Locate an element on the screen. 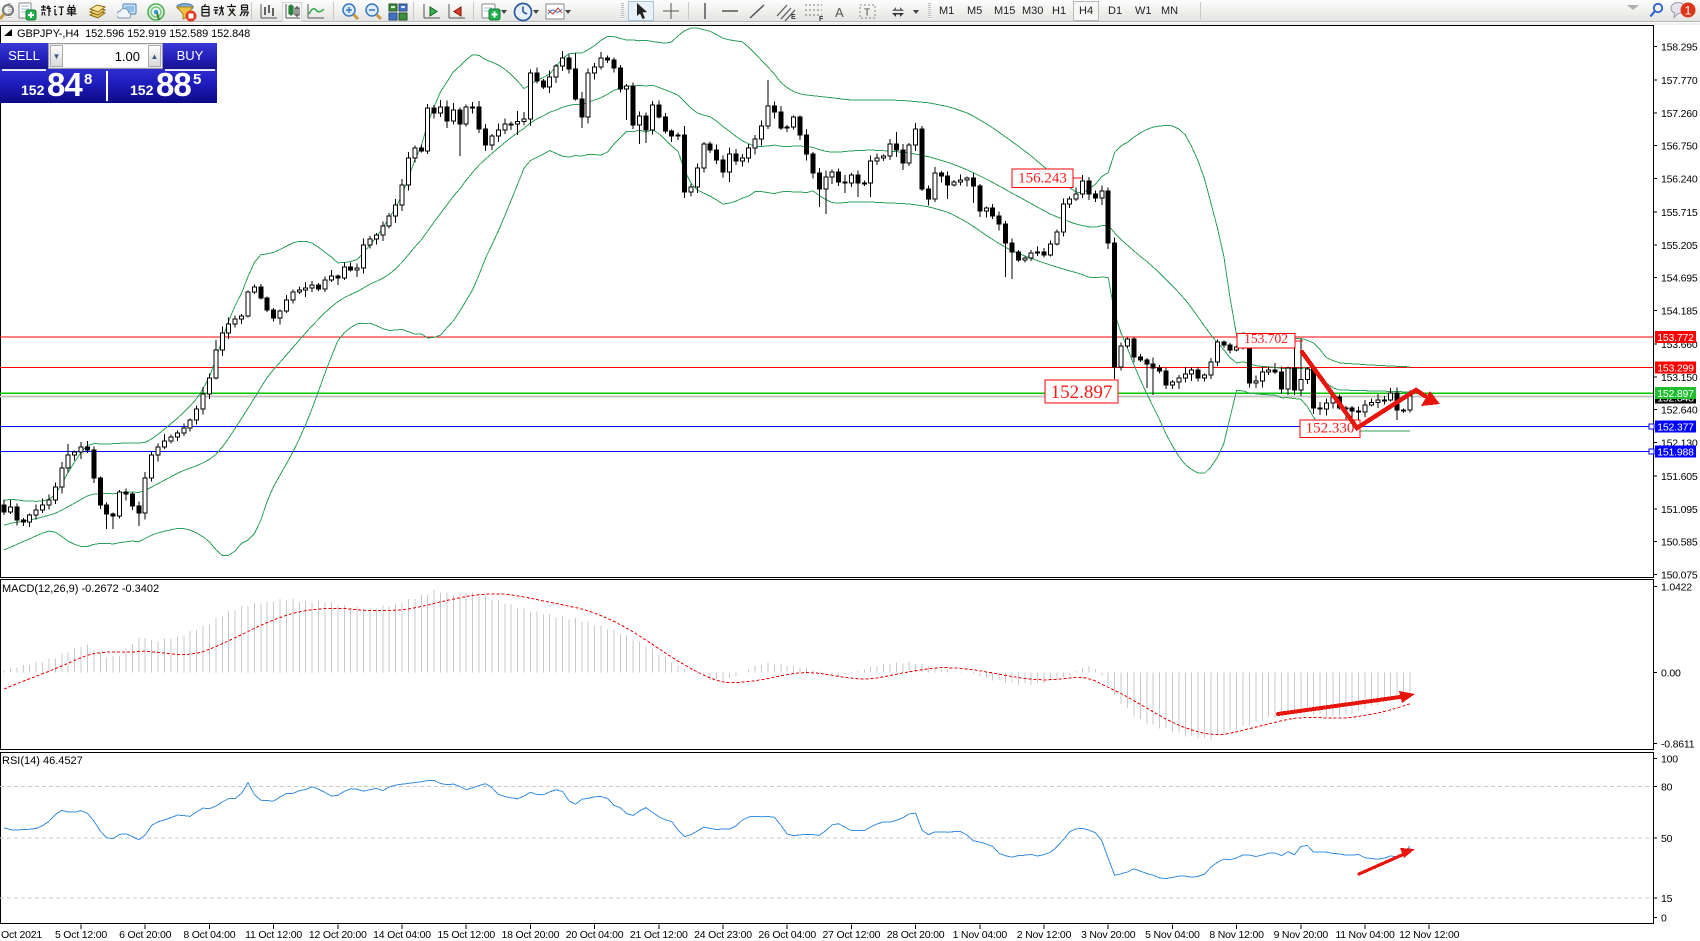 This screenshot has height=941, width=1700. svg-text: 156.243 is located at coordinates (1042, 179).